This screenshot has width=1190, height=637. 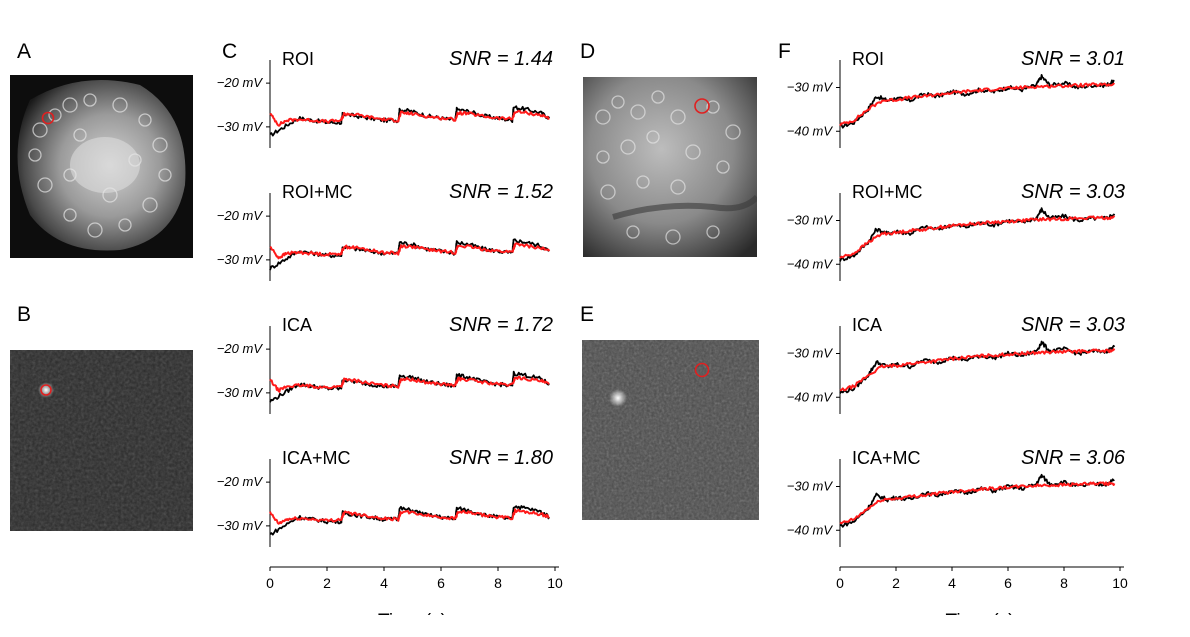 I want to click on subplot-roi-mc: ROI+MC SNR = 1.52 −20 mV −30 mV, so click(x=385, y=231).